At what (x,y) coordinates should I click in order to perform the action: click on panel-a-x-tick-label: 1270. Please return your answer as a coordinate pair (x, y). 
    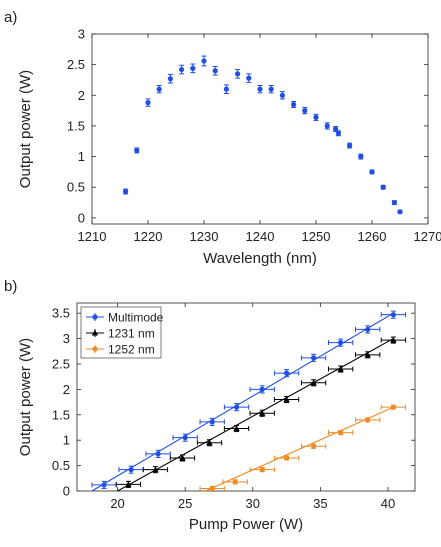
    Looking at the image, I should click on (427, 236).